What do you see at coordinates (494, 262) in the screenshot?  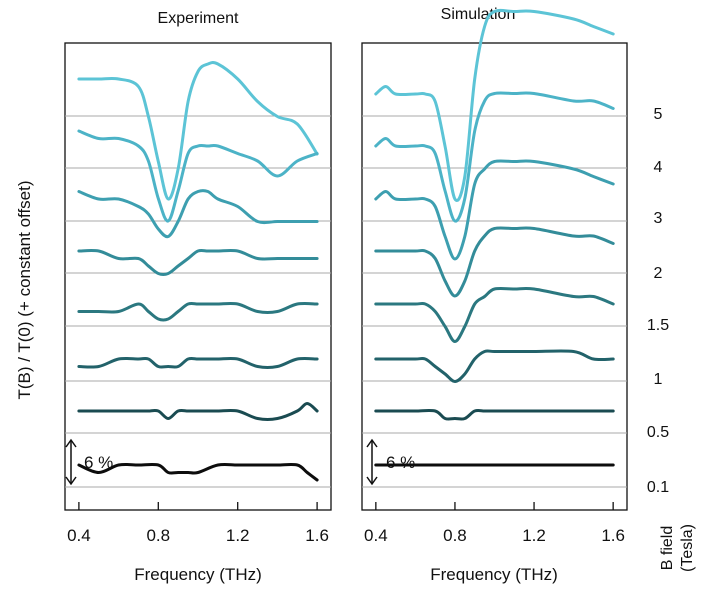 I see `series-line-simulation-2T` at bounding box center [494, 262].